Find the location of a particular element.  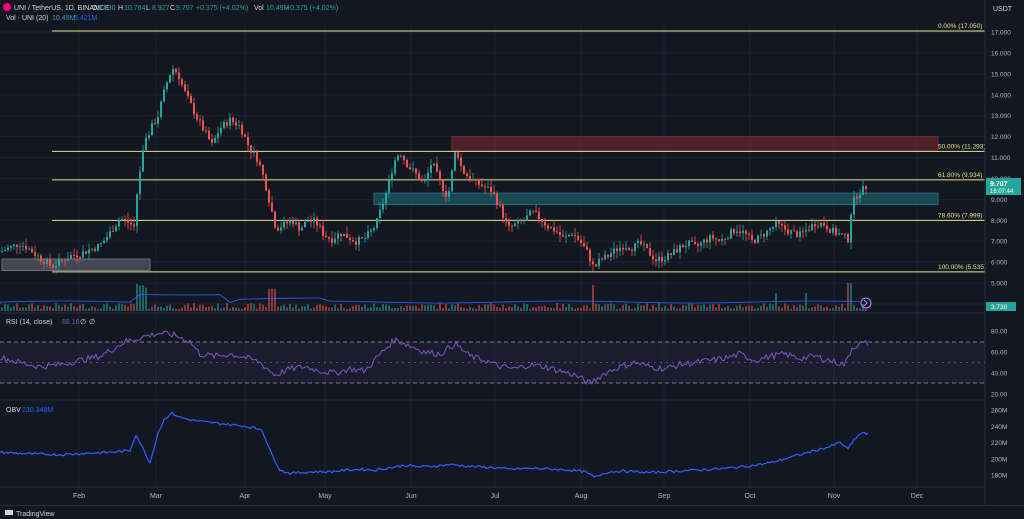

time-tick-label: Mar is located at coordinates (156, 496).